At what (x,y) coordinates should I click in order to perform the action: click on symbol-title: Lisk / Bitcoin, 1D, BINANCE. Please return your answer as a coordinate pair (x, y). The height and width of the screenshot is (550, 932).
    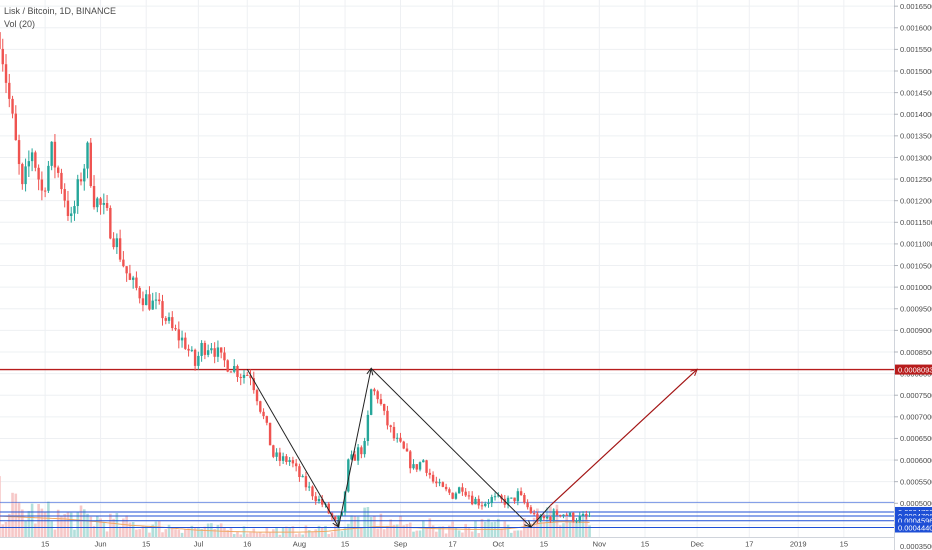
    Looking at the image, I should click on (60, 11).